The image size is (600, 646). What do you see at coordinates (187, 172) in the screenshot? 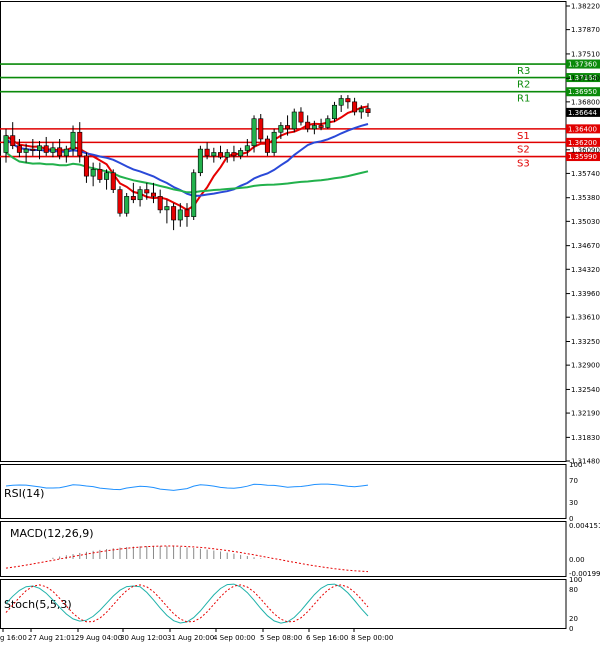
I see `ma-slow-line` at bounding box center [187, 172].